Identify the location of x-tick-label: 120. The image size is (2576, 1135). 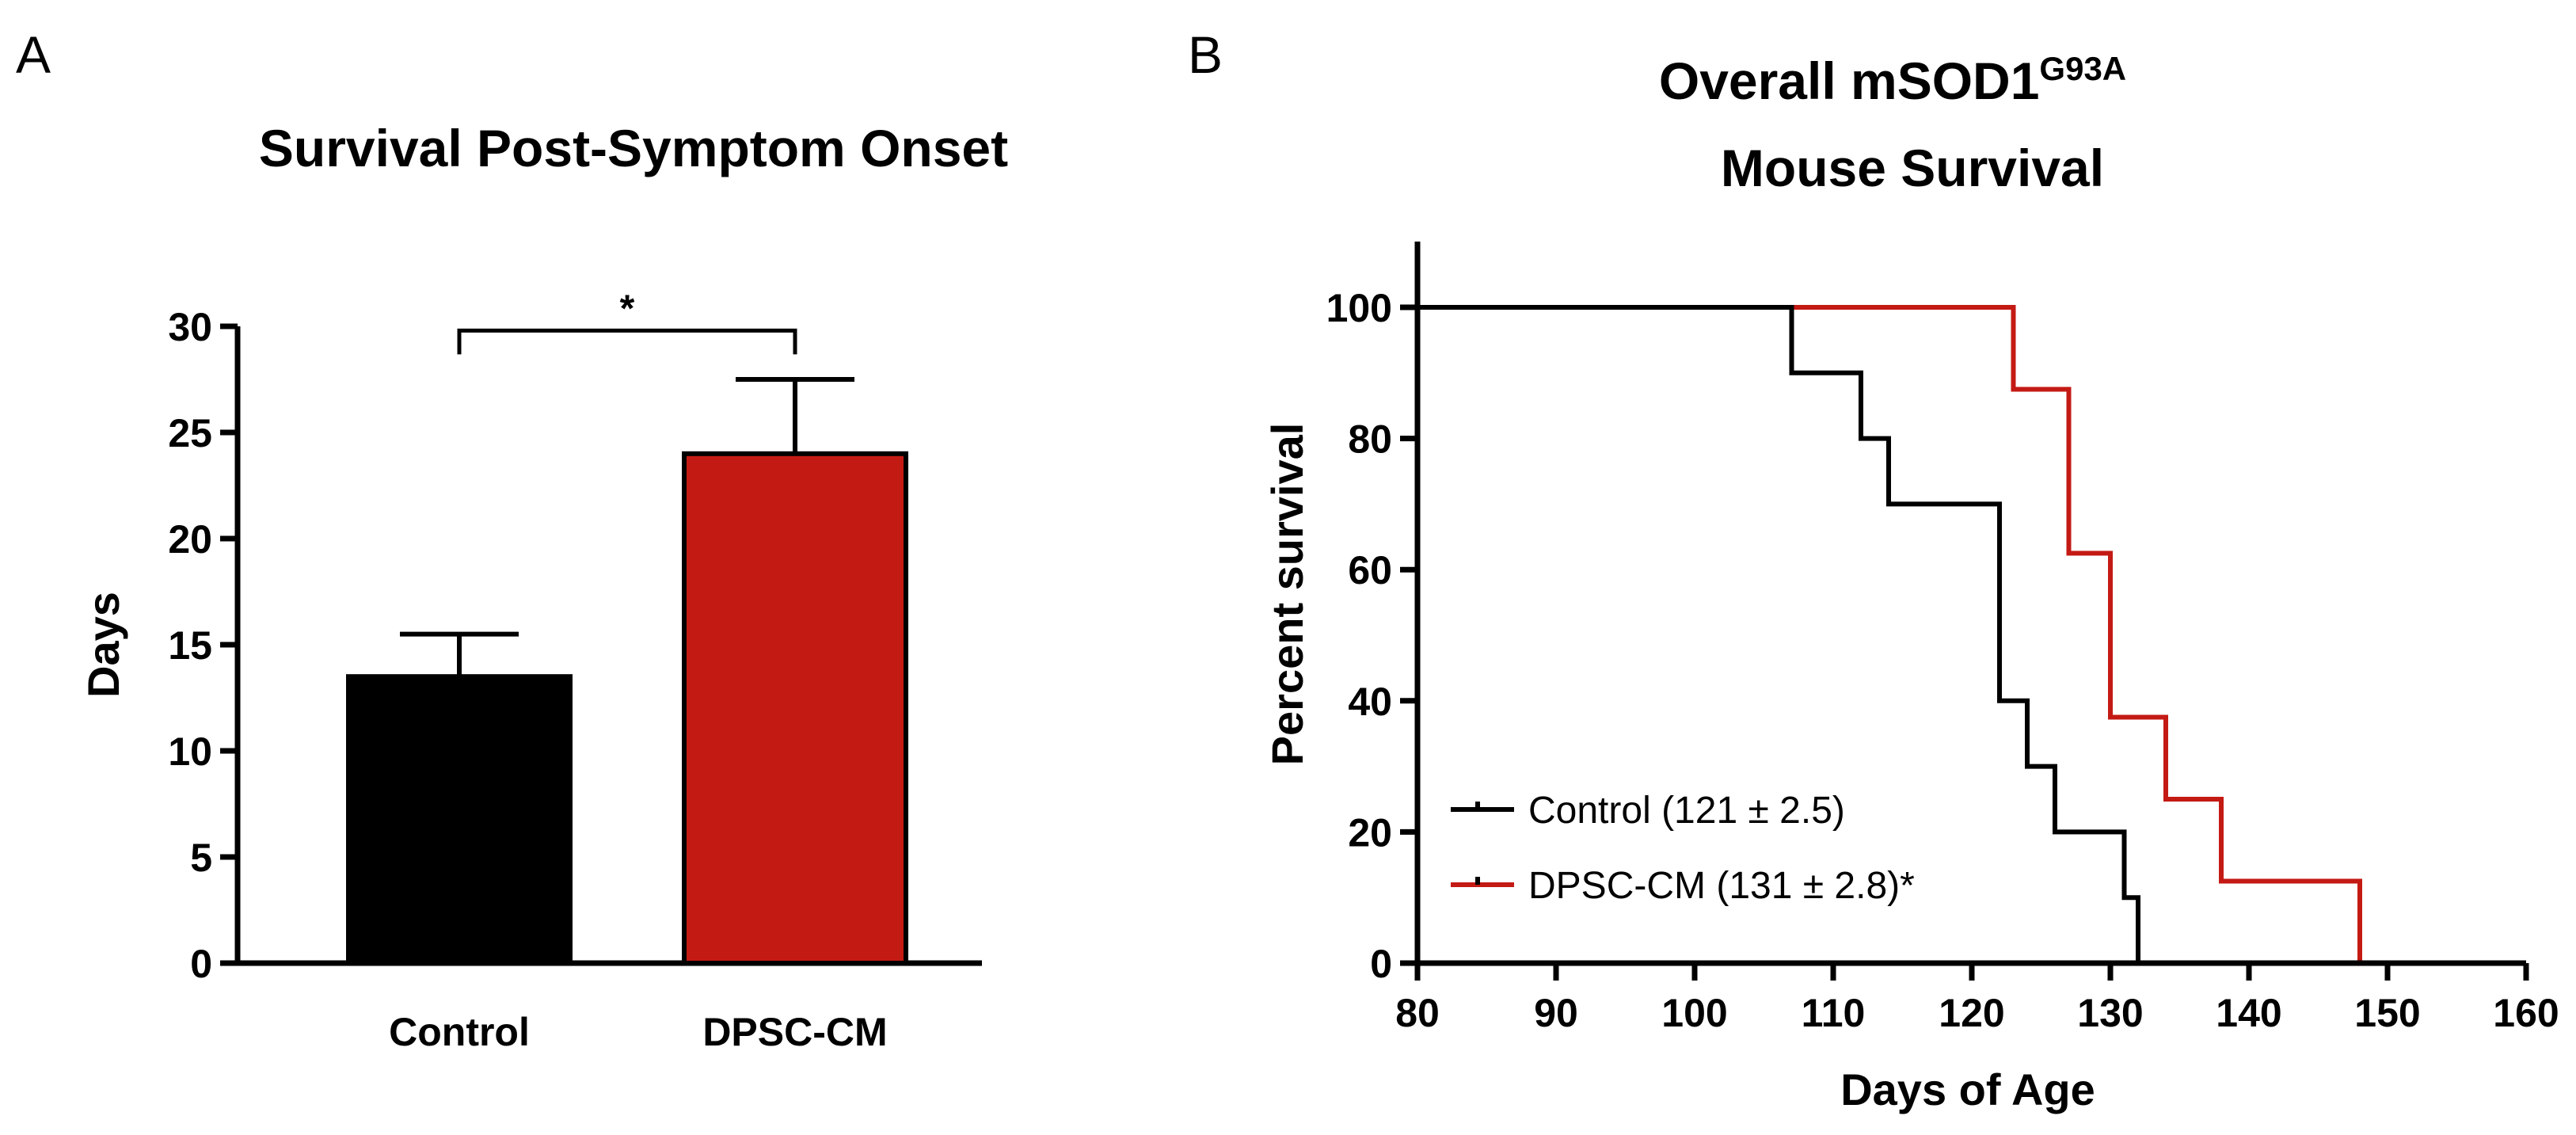
(1971, 1013).